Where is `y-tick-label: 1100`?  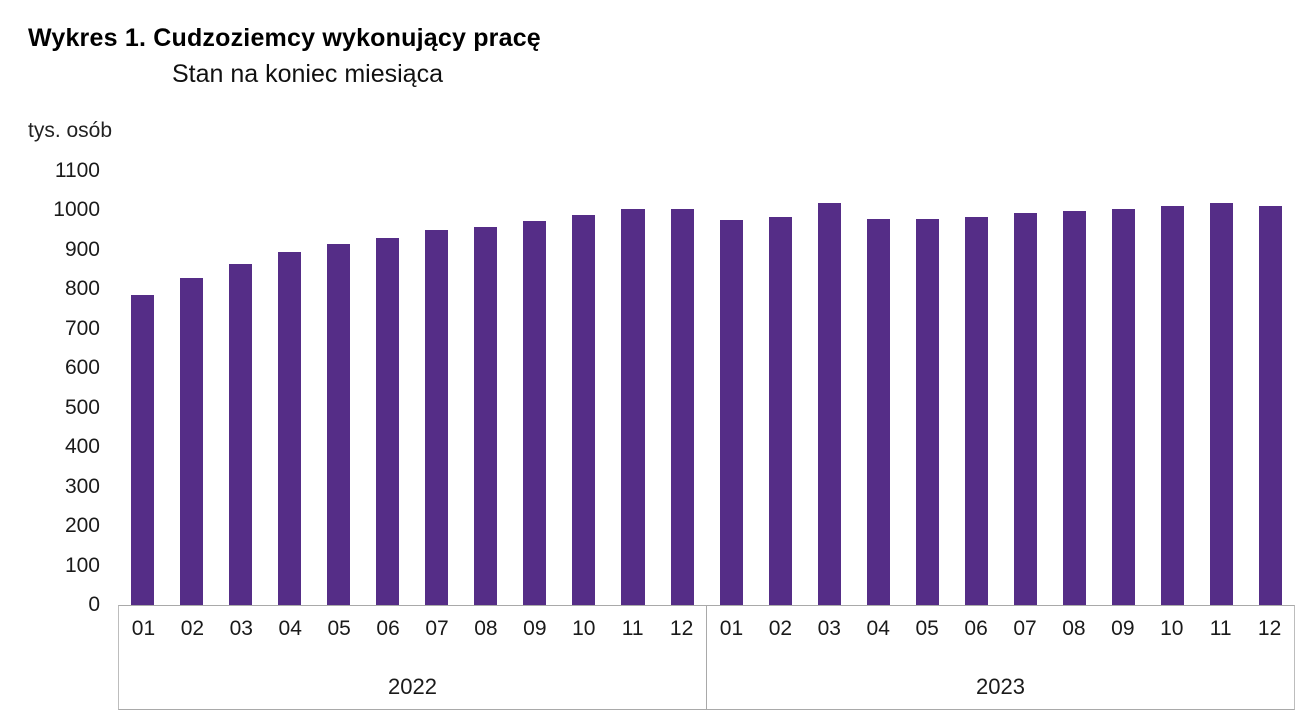 y-tick-label: 1100 is located at coordinates (77, 170).